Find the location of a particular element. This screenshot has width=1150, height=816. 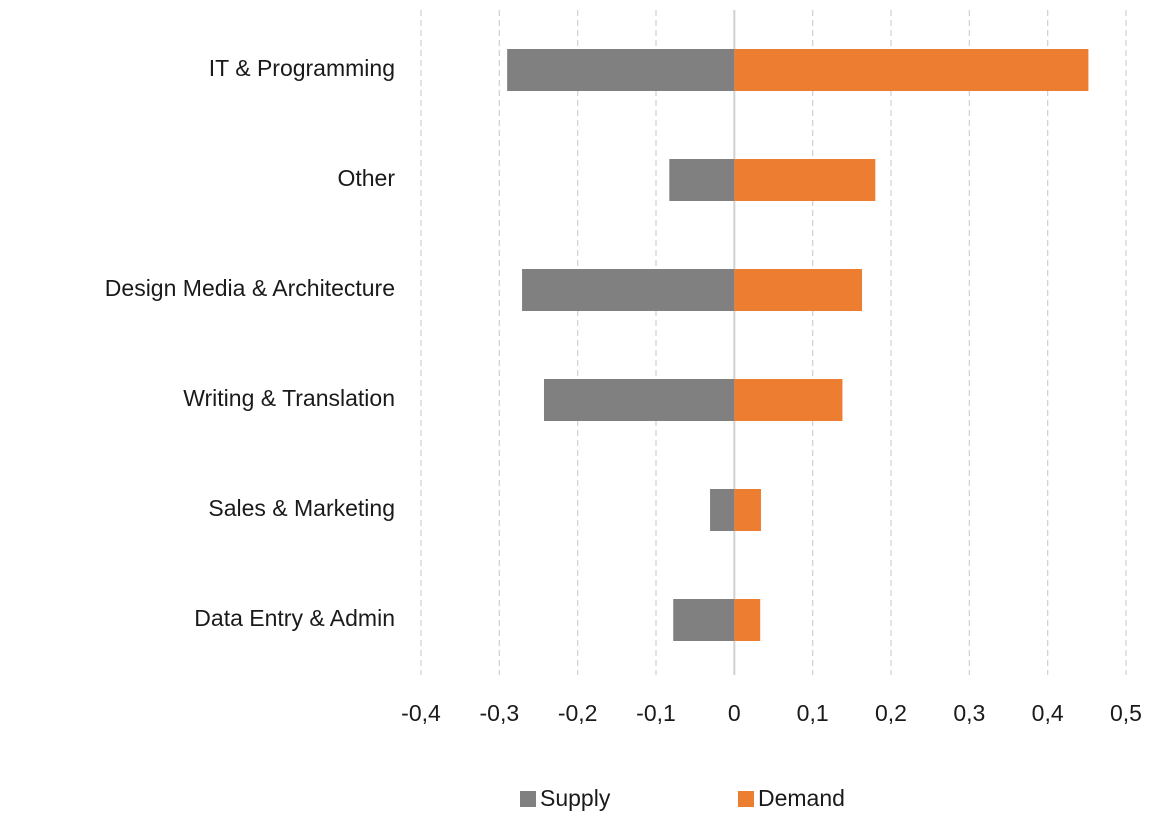

y-tick-label: Design Media & Architecture is located at coordinates (250, 288).